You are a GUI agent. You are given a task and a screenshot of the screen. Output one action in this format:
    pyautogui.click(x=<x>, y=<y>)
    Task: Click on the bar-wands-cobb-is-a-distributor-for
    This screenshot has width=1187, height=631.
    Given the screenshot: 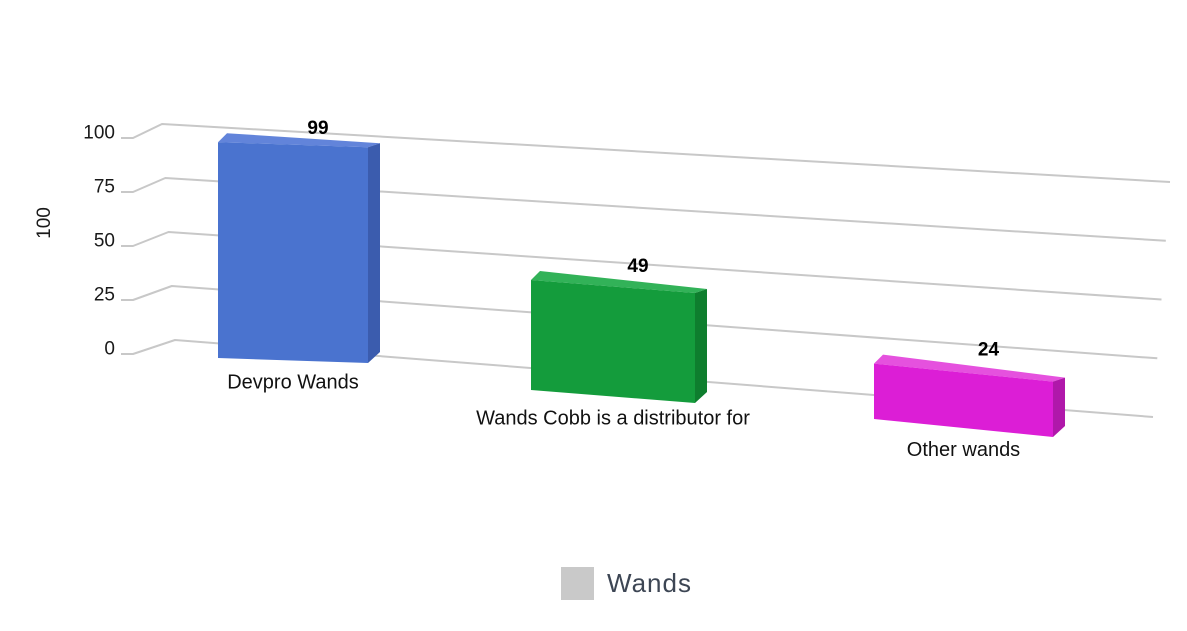 What is the action you would take?
    pyautogui.click(x=619, y=337)
    